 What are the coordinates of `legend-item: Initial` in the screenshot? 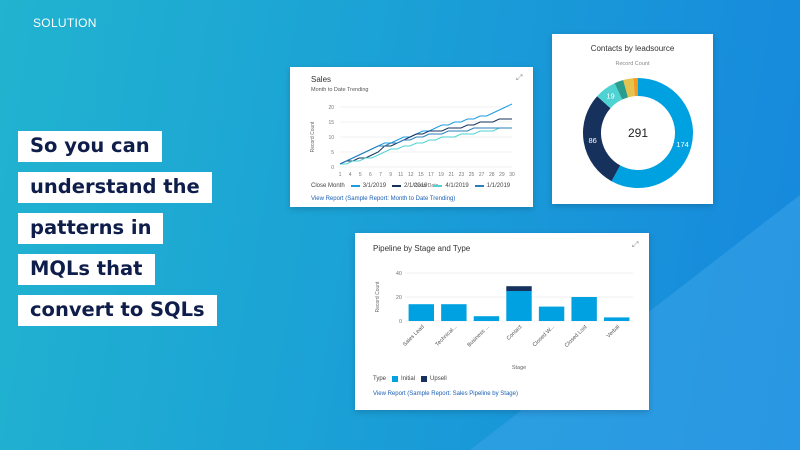 It's located at (408, 379).